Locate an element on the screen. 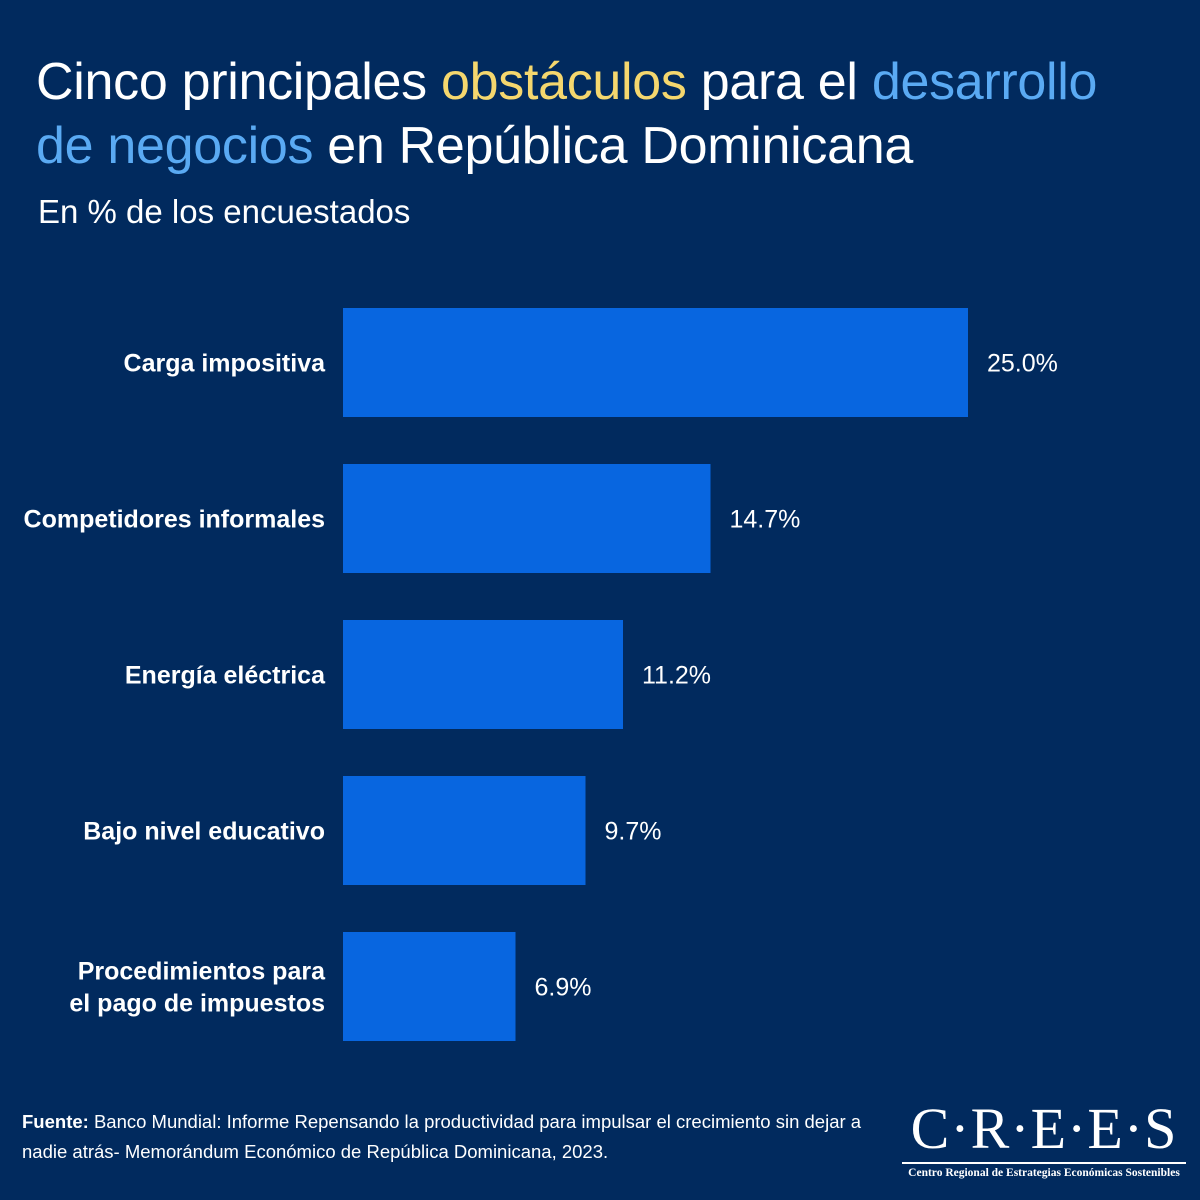 This screenshot has height=1200, width=1200. value-label-1: 25.0% is located at coordinates (1022, 364).